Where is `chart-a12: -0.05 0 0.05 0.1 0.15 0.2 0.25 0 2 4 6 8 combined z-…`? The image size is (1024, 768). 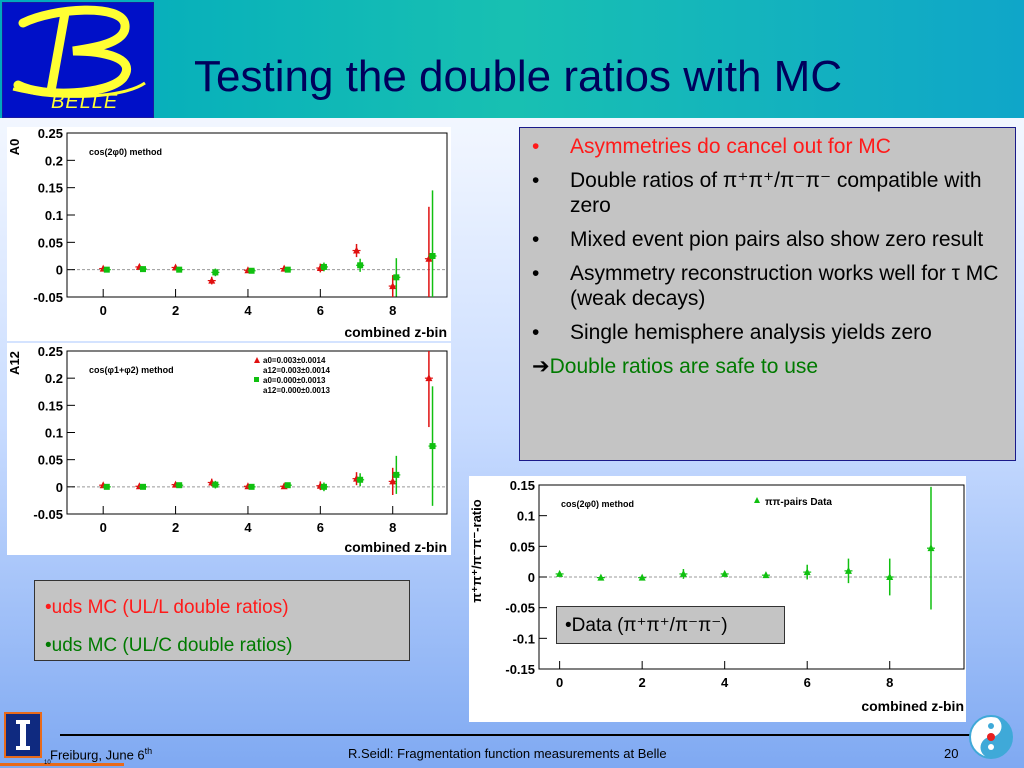
chart-a12: -0.05 0 0.05 0.1 0.15 0.2 0.25 0 2 4 6 8 combined z-… is located at coordinates (229, 449).